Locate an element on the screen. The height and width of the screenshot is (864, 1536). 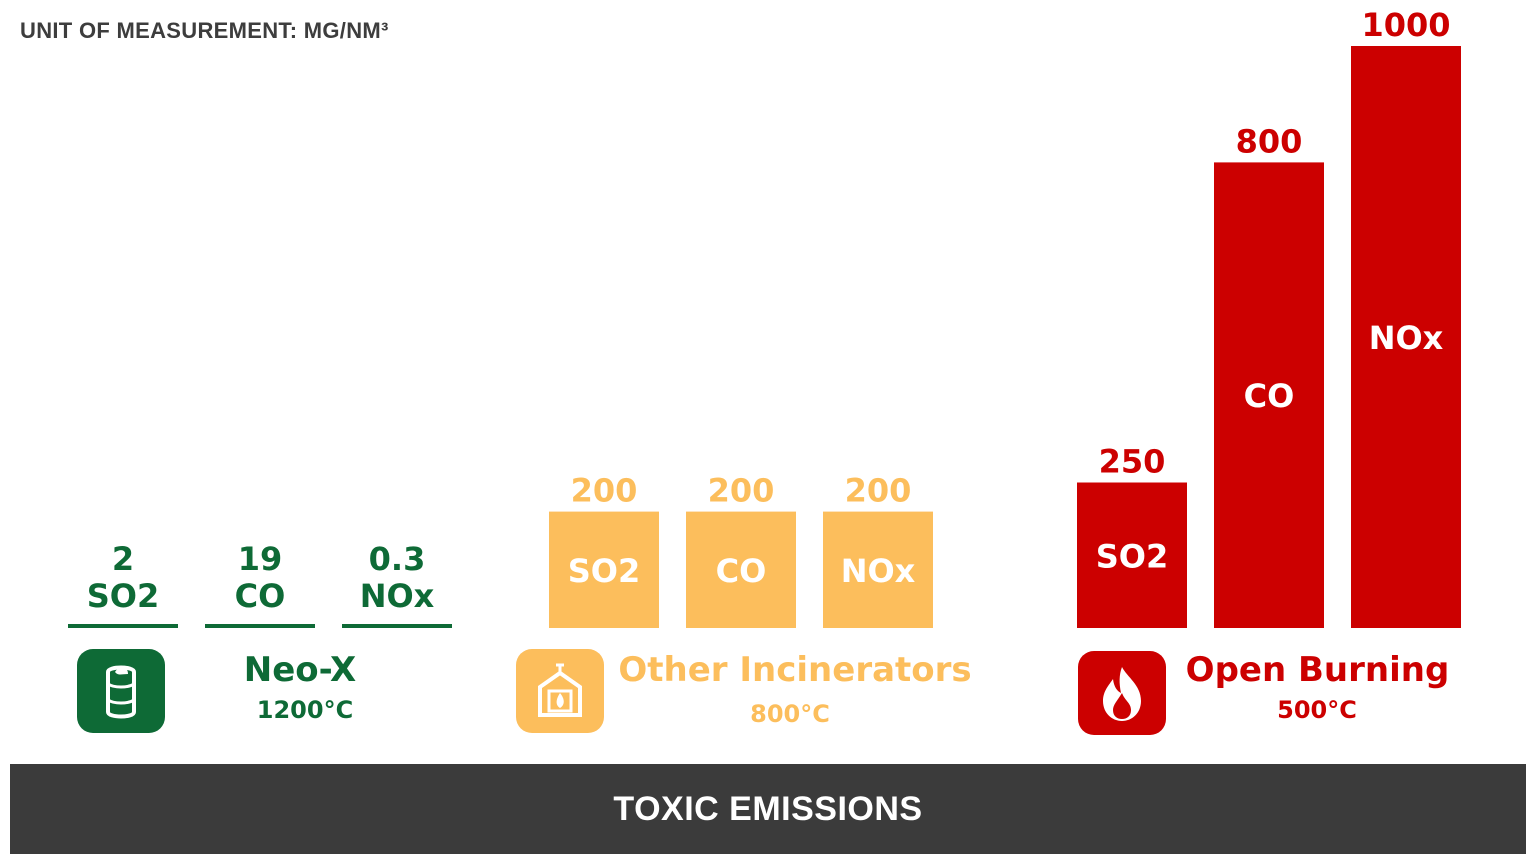
barrel-leaf-icon is located at coordinates (121, 692).